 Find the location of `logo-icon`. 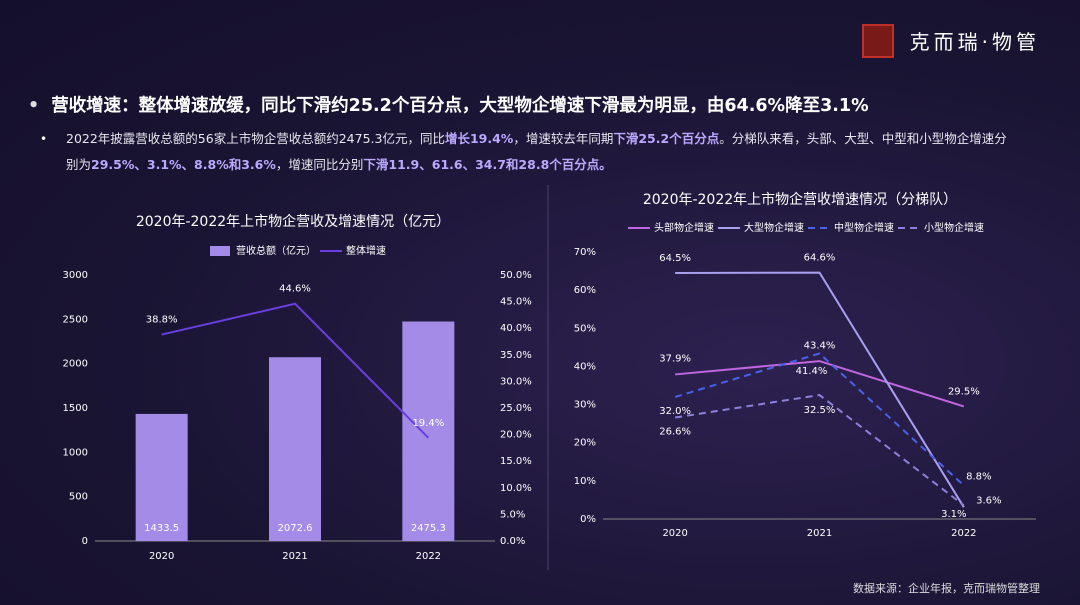

logo-icon is located at coordinates (878, 41).